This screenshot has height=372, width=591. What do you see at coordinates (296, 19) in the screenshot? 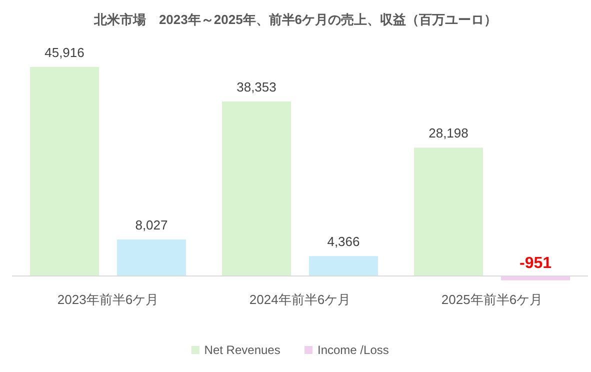
I see `title: 北米市場 2023年～2025年、前半6ケ月の売上、収益（百万ユーロ）` at bounding box center [296, 19].